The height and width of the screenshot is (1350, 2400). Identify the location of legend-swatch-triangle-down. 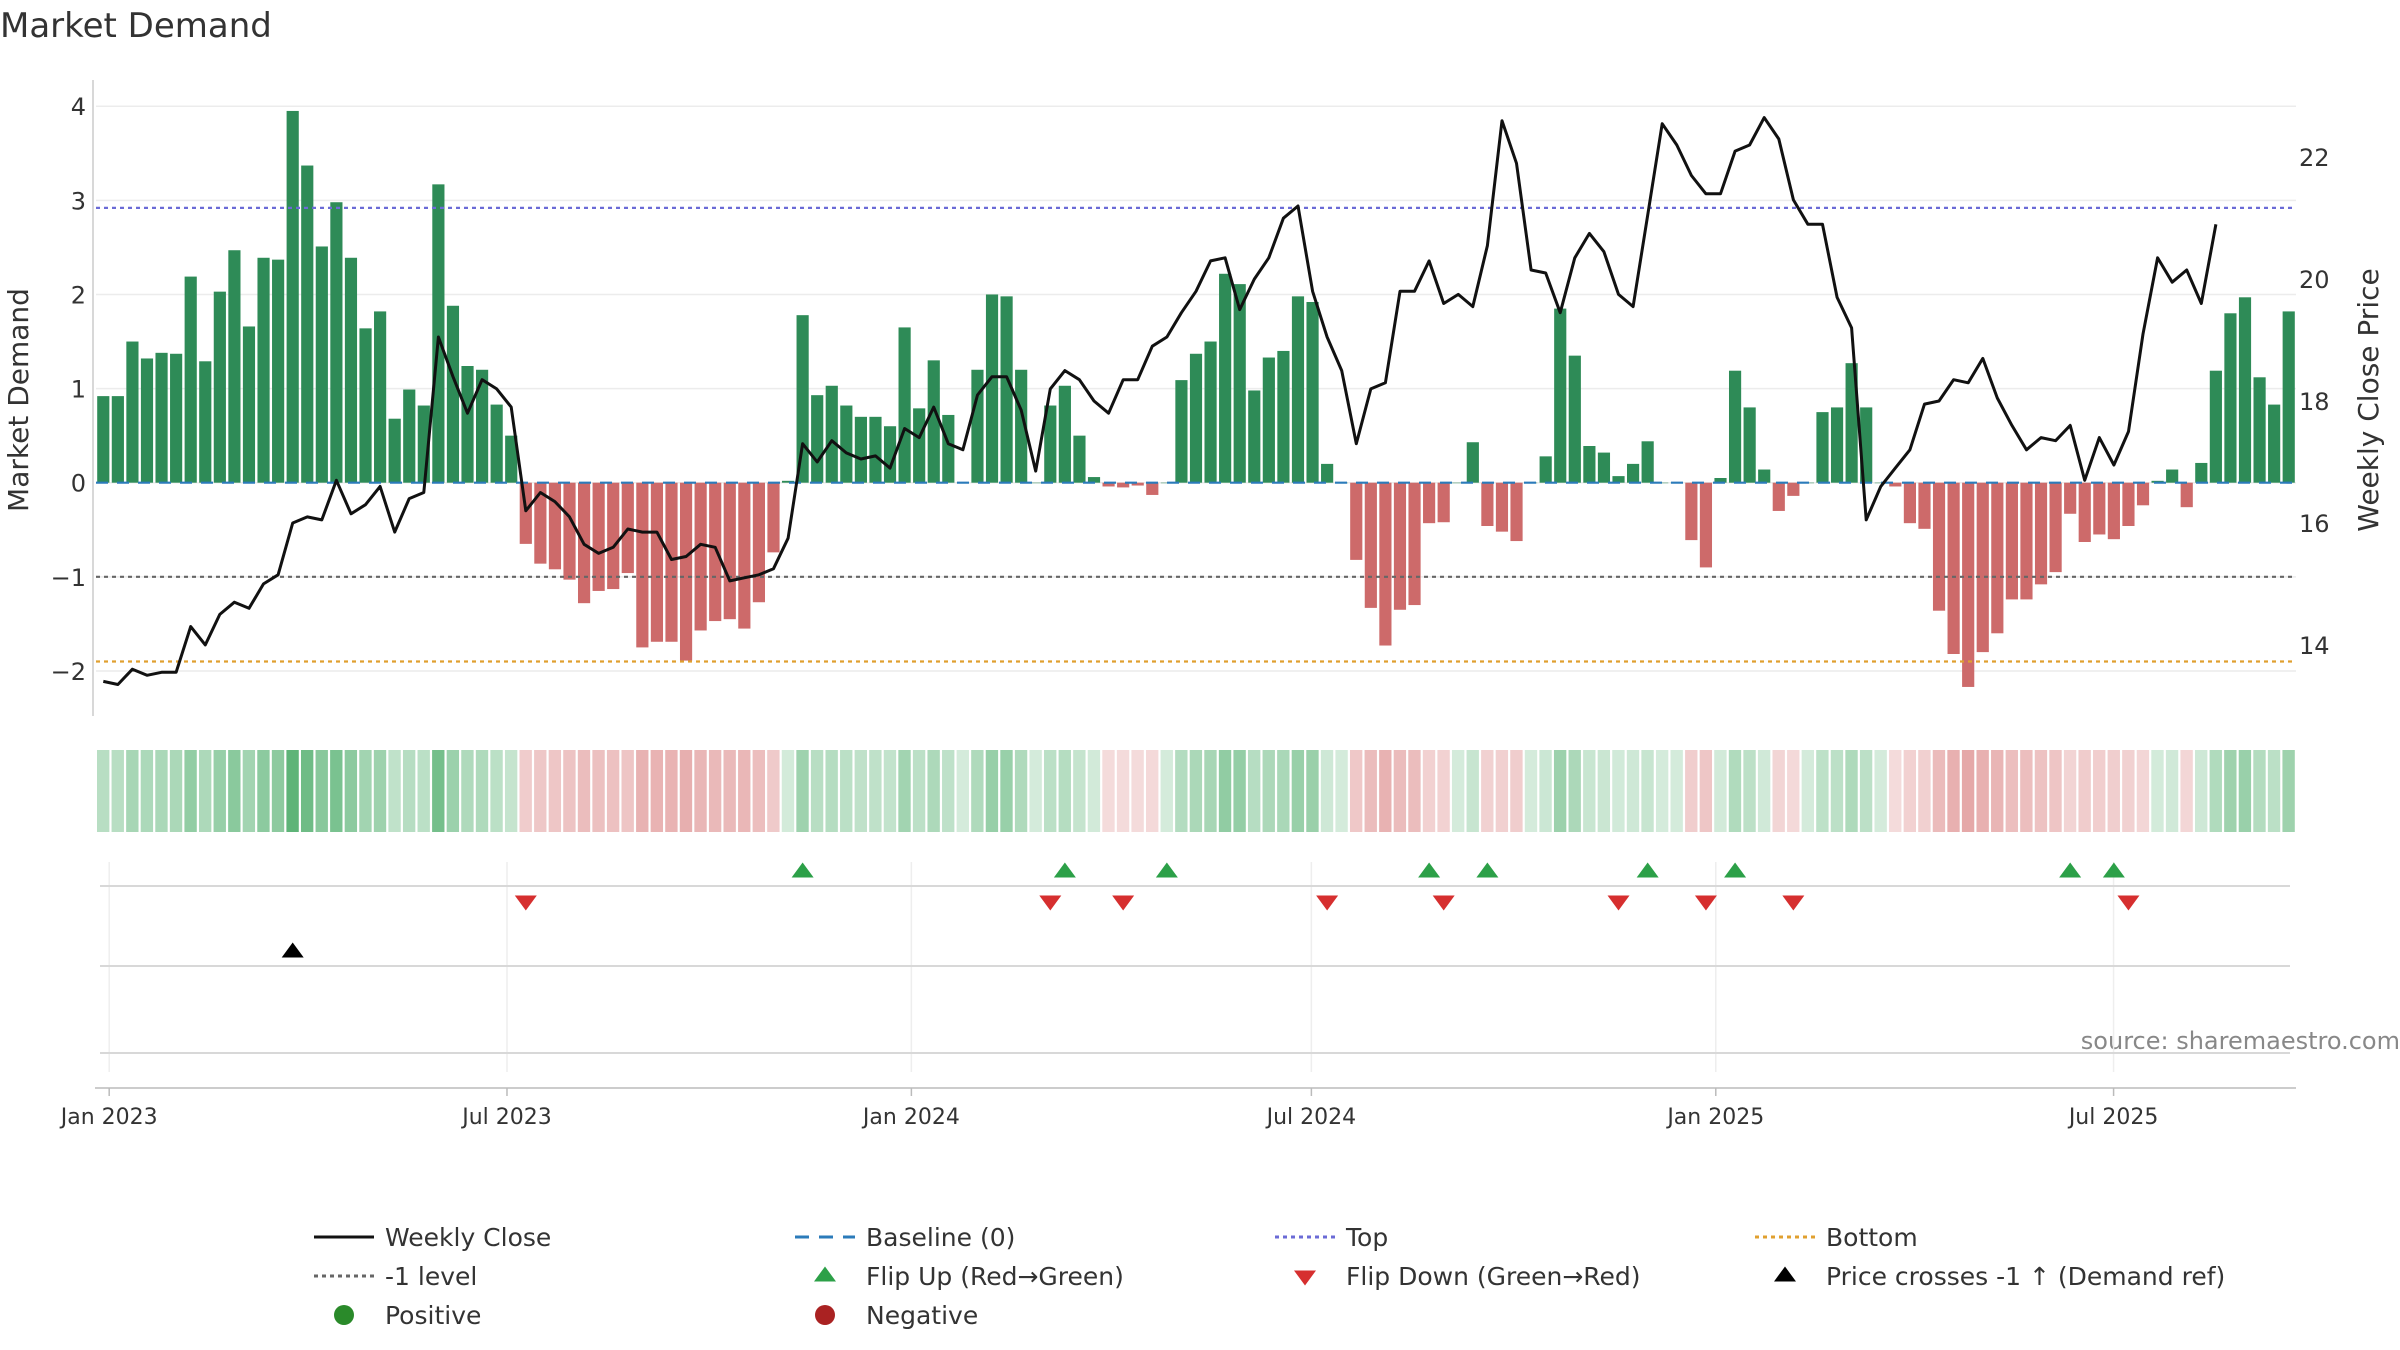
(1305, 1278).